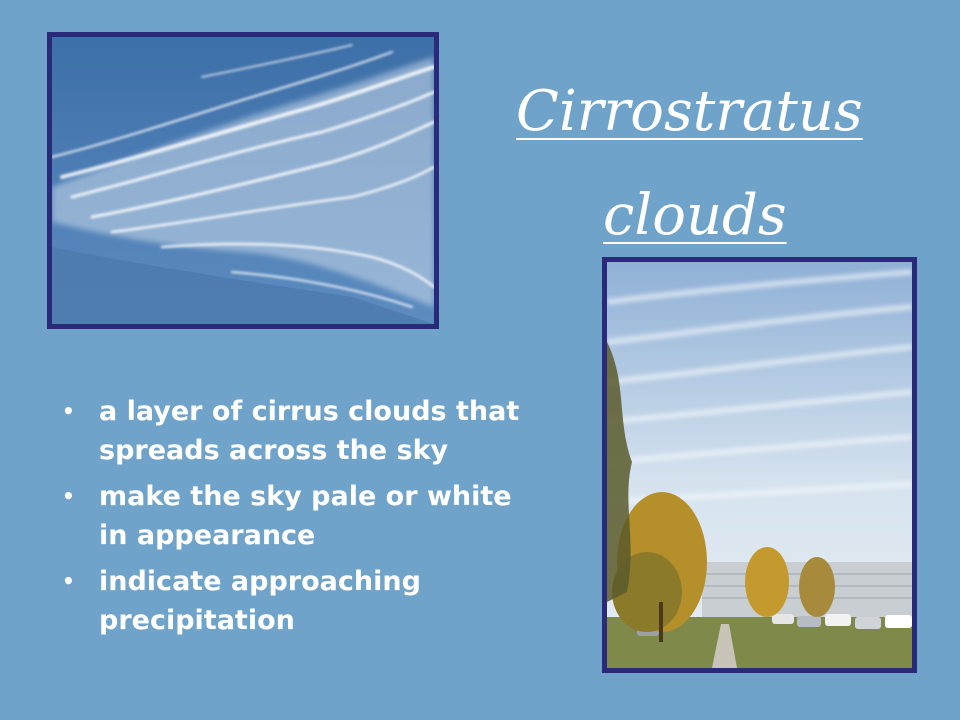 This screenshot has height=720, width=960. What do you see at coordinates (695, 215) in the screenshot?
I see `title-line-2: clouds` at bounding box center [695, 215].